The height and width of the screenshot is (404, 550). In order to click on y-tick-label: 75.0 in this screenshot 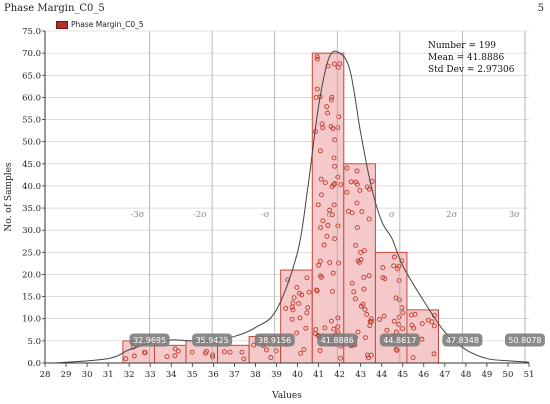, I will do `click(31, 32)`.